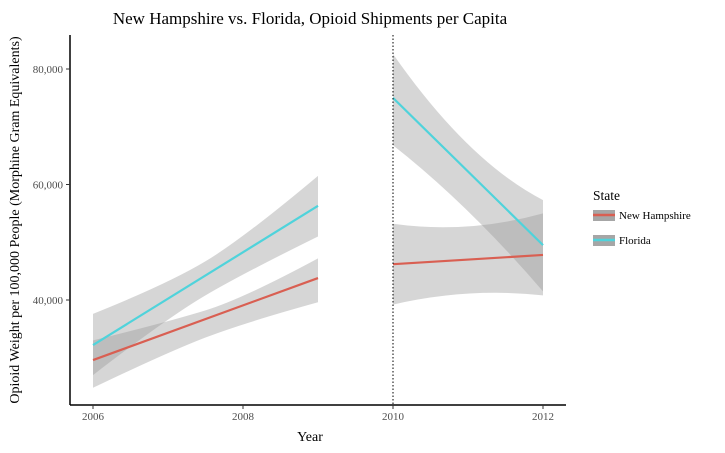 This screenshot has width=725, height=453. I want to click on x-tick-label: 2010, so click(393, 417).